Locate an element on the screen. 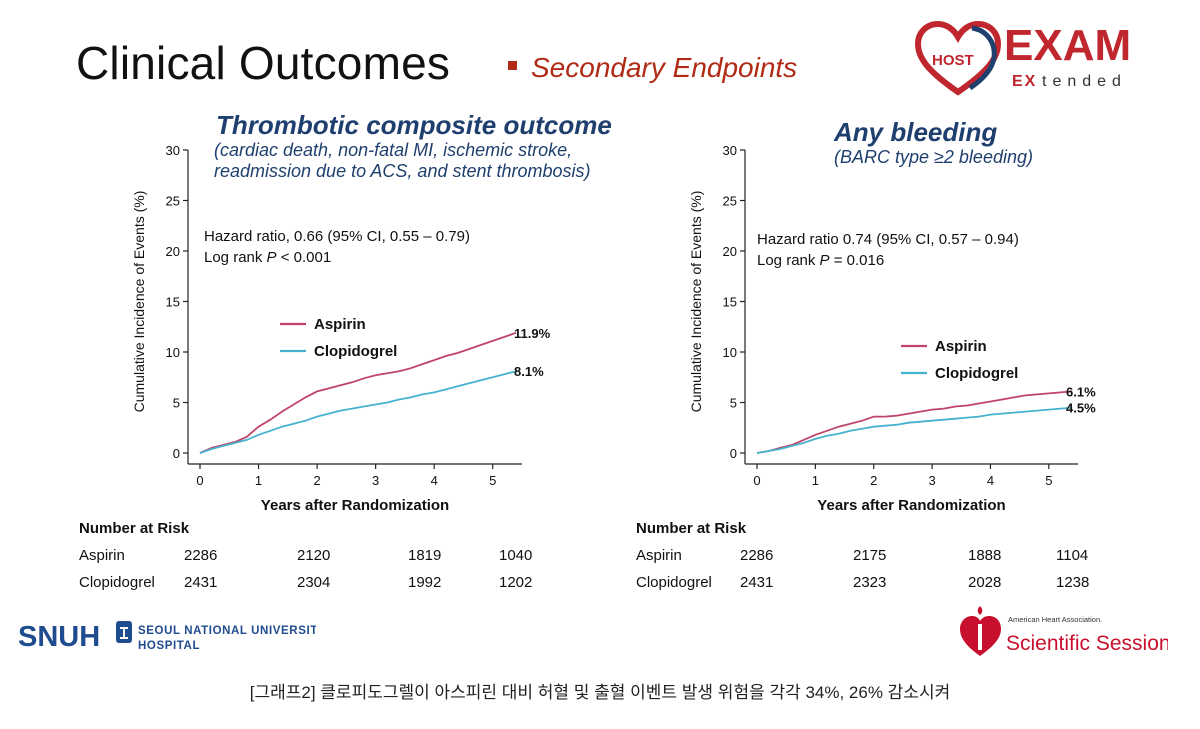 This screenshot has height=729, width=1200. chart2-log-rank-value: = 0.016 is located at coordinates (857, 260).